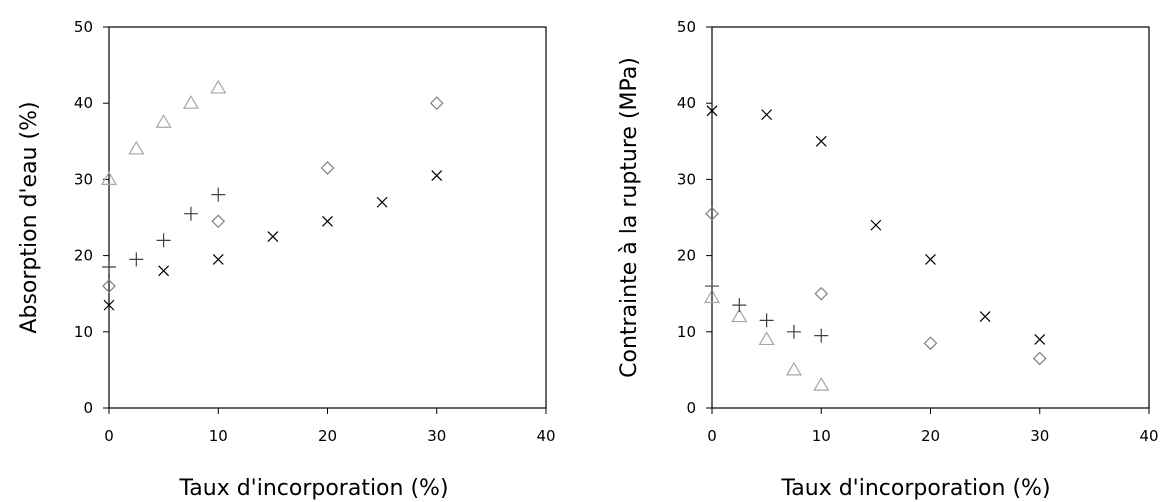 The width and height of the screenshot is (1164, 502). What do you see at coordinates (629, 217) in the screenshot?
I see `y-axis-title: Contrainte à la rupture (MPa)` at bounding box center [629, 217].